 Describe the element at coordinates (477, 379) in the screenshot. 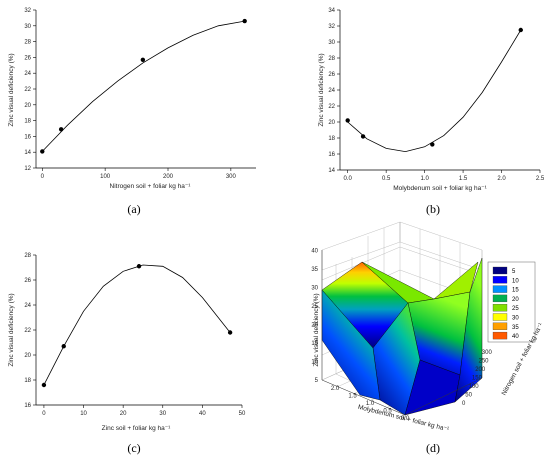

I see `y-tick-label: 150` at that location.